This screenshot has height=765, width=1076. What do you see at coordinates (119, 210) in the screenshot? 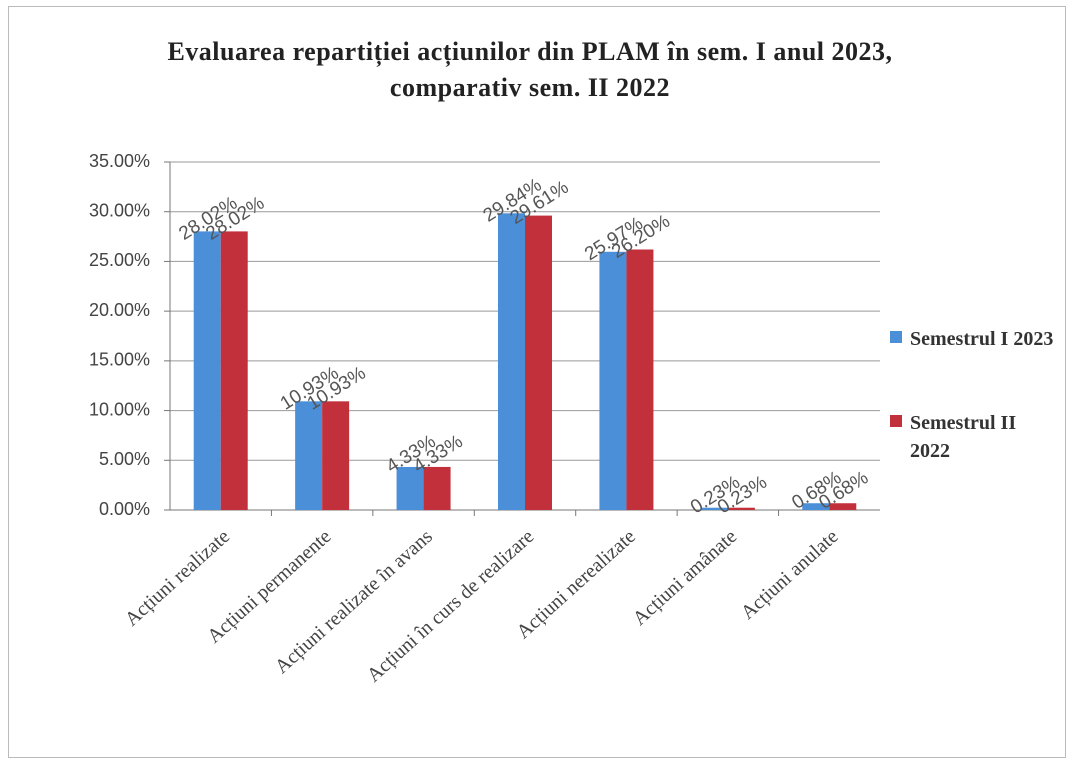
I see `y-tick-label: 30.00%` at bounding box center [119, 210].